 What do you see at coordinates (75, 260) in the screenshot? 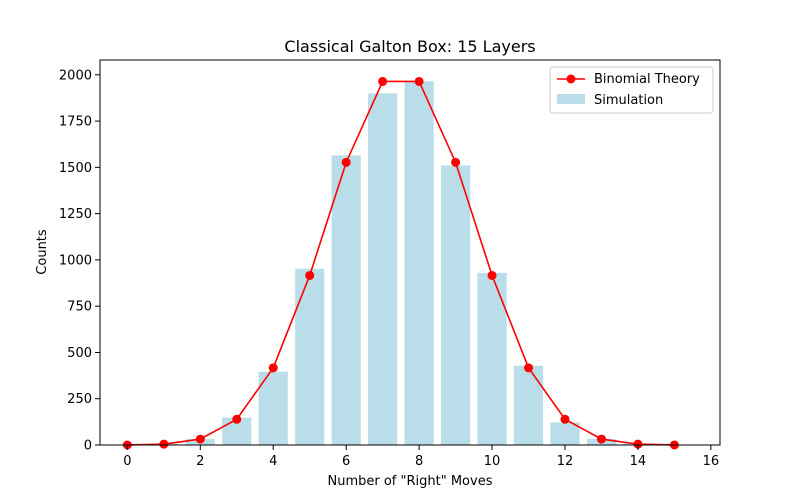
I see `y-tick-label-1000: 1000` at bounding box center [75, 260].